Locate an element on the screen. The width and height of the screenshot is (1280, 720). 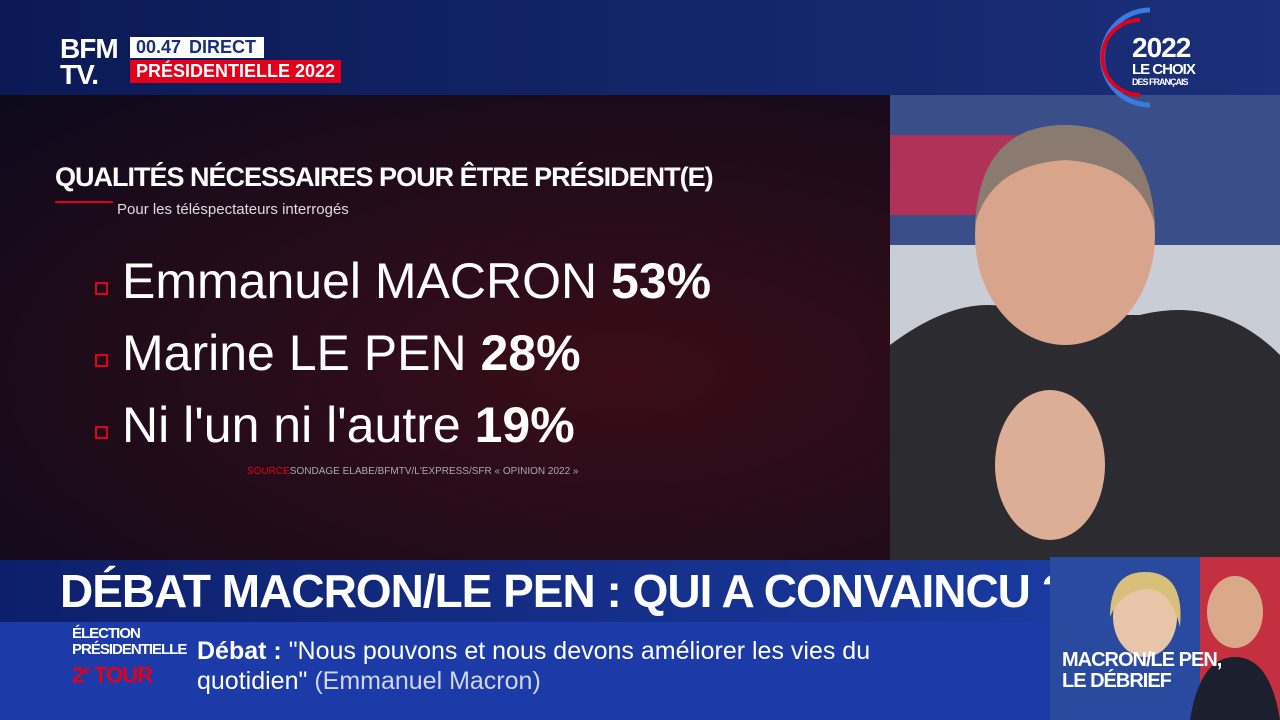
live: DIRECT is located at coordinates (226, 47).